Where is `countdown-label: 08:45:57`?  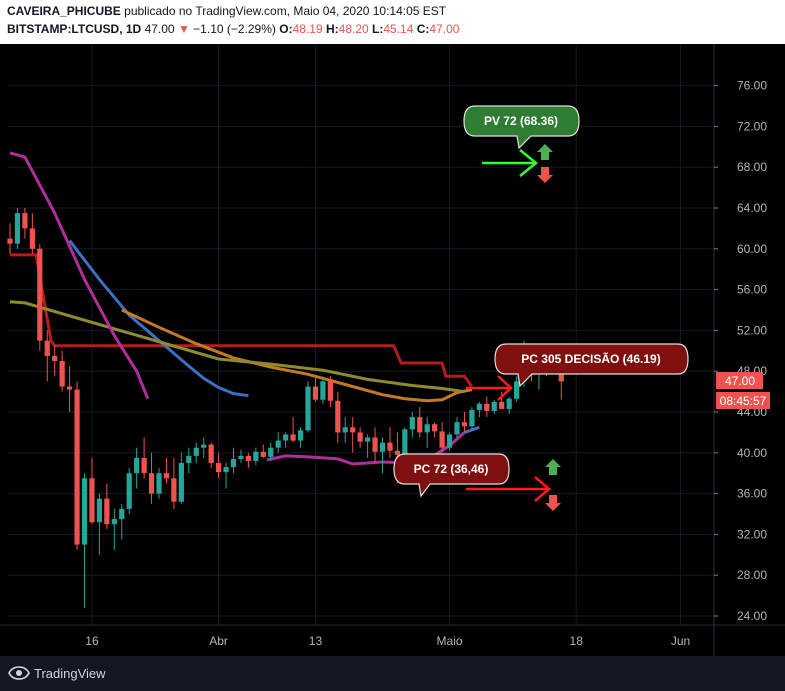
countdown-label: 08:45:57 is located at coordinates (743, 400).